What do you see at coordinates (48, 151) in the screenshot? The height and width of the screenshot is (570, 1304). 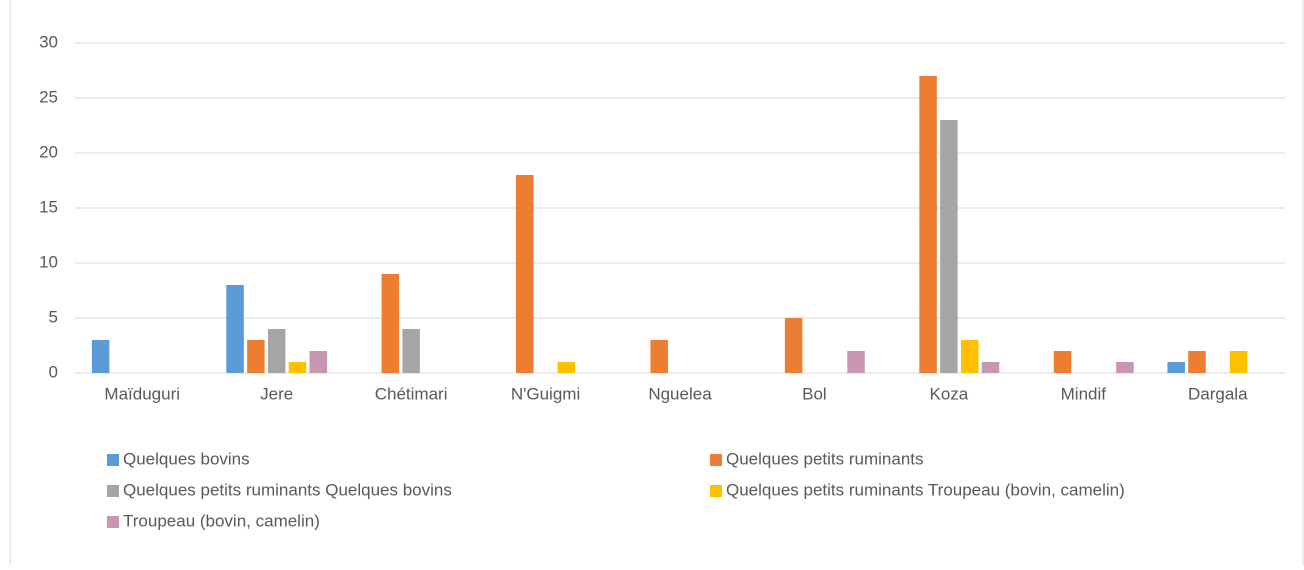 I see `y-tick-label: 20` at bounding box center [48, 151].